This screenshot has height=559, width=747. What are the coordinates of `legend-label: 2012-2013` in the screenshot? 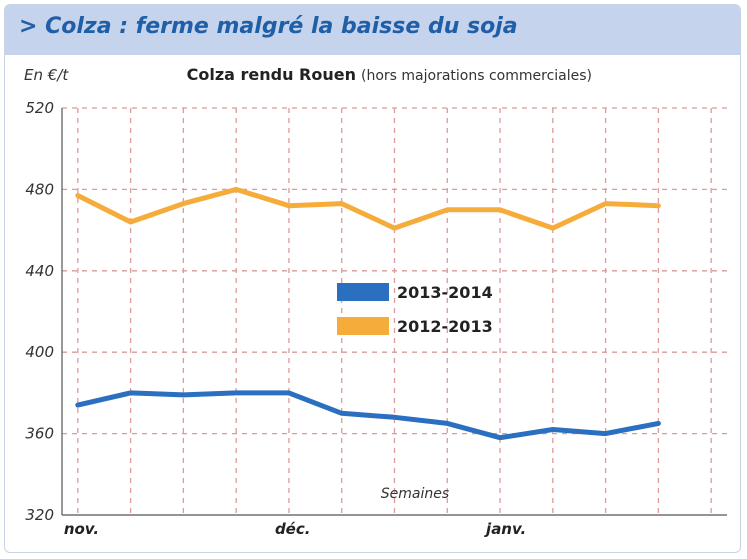 It's located at (445, 326).